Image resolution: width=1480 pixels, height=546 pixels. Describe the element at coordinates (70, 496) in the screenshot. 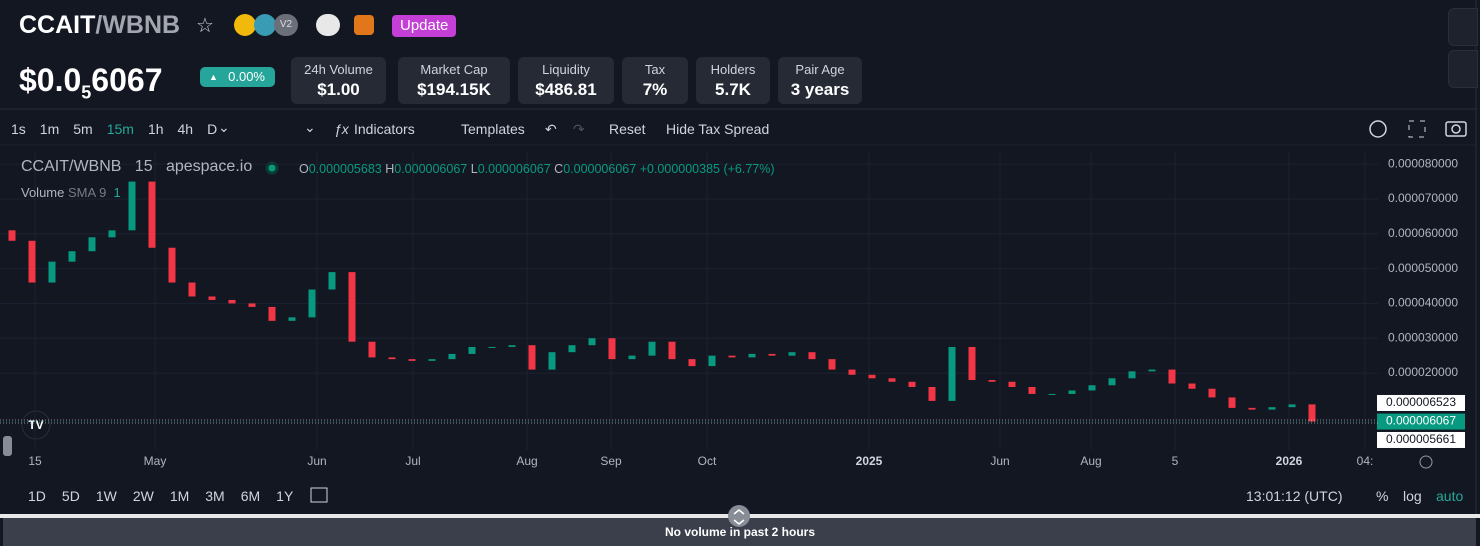

I see `range-button: 5D` at that location.